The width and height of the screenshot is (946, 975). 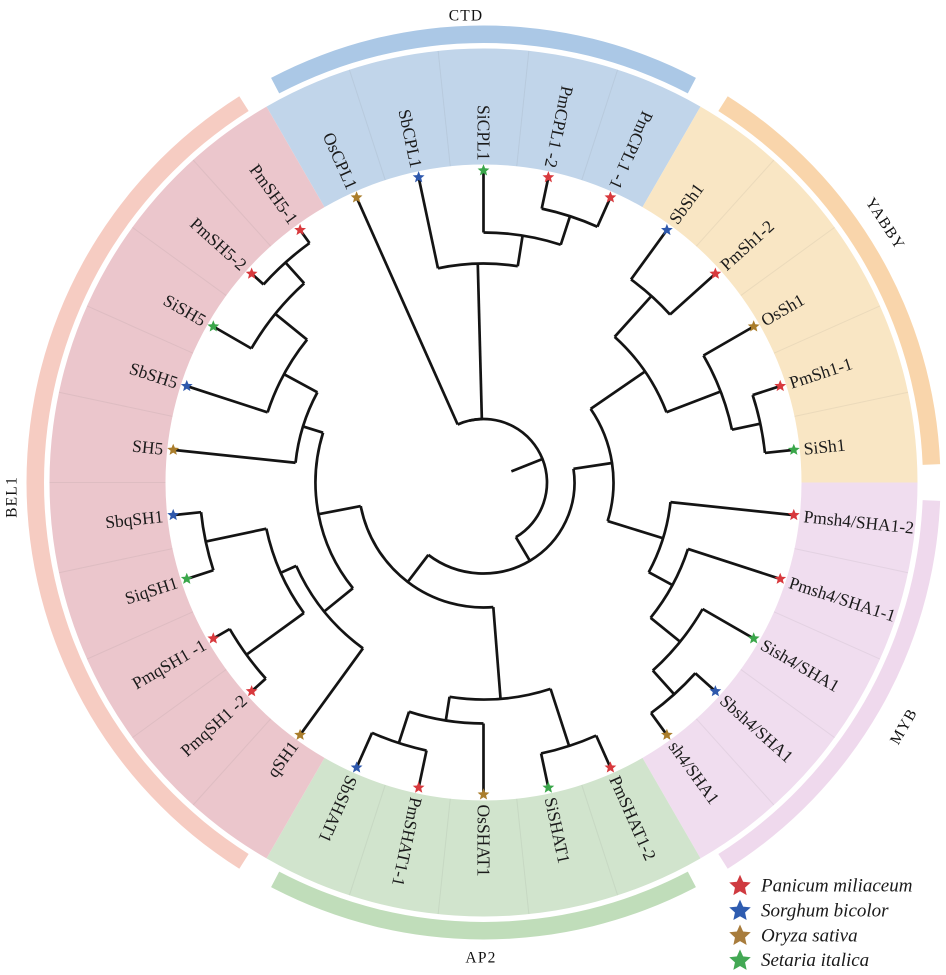 What do you see at coordinates (147, 447) in the screenshot?
I see `svg-text: SH5` at bounding box center [147, 447].